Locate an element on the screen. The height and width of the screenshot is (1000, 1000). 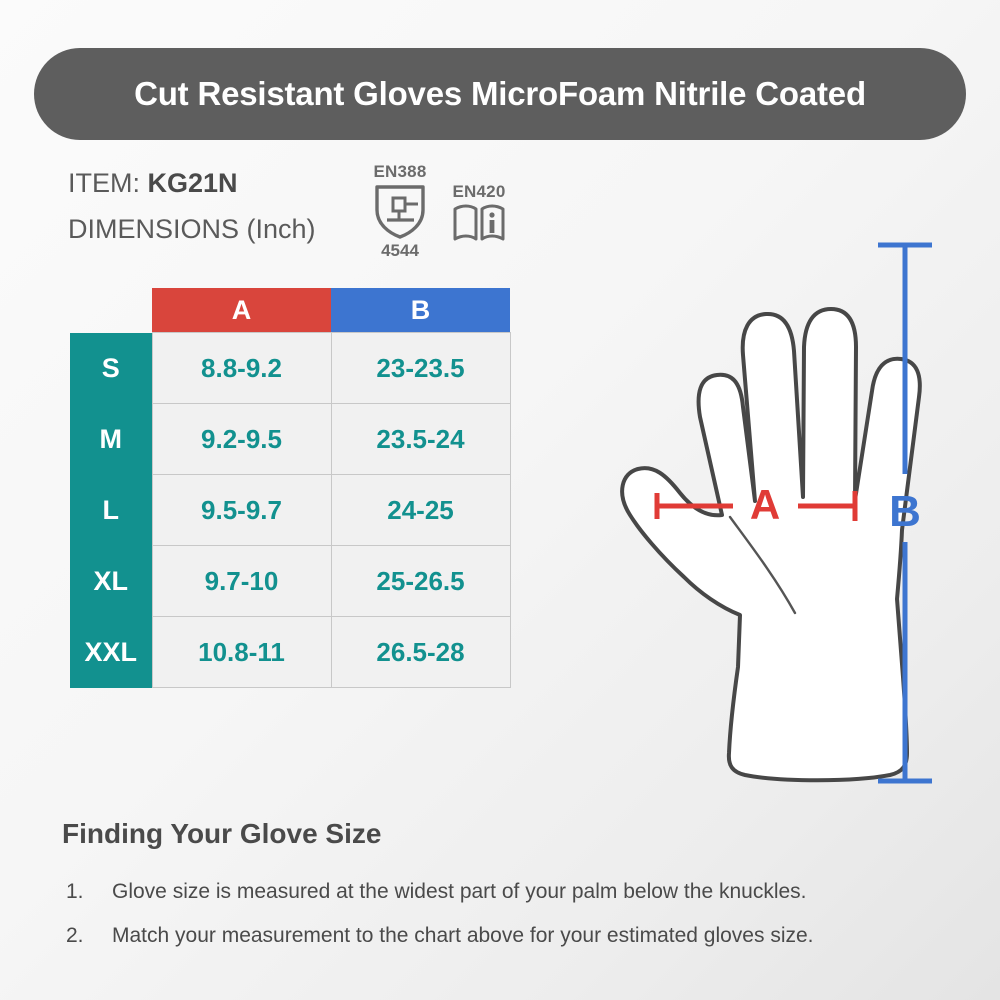
value-b-s: 23-23.5 is located at coordinates (420, 368).